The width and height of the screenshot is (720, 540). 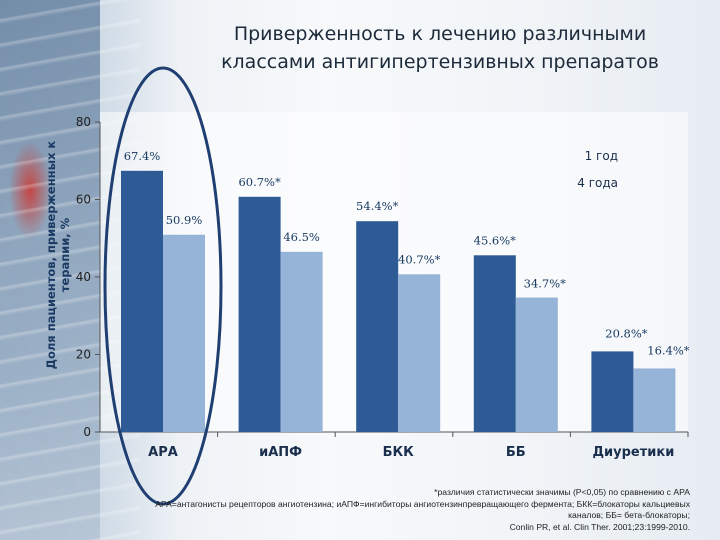 What do you see at coordinates (163, 452) in the screenshot?
I see `x-category-label: АРА` at bounding box center [163, 452].